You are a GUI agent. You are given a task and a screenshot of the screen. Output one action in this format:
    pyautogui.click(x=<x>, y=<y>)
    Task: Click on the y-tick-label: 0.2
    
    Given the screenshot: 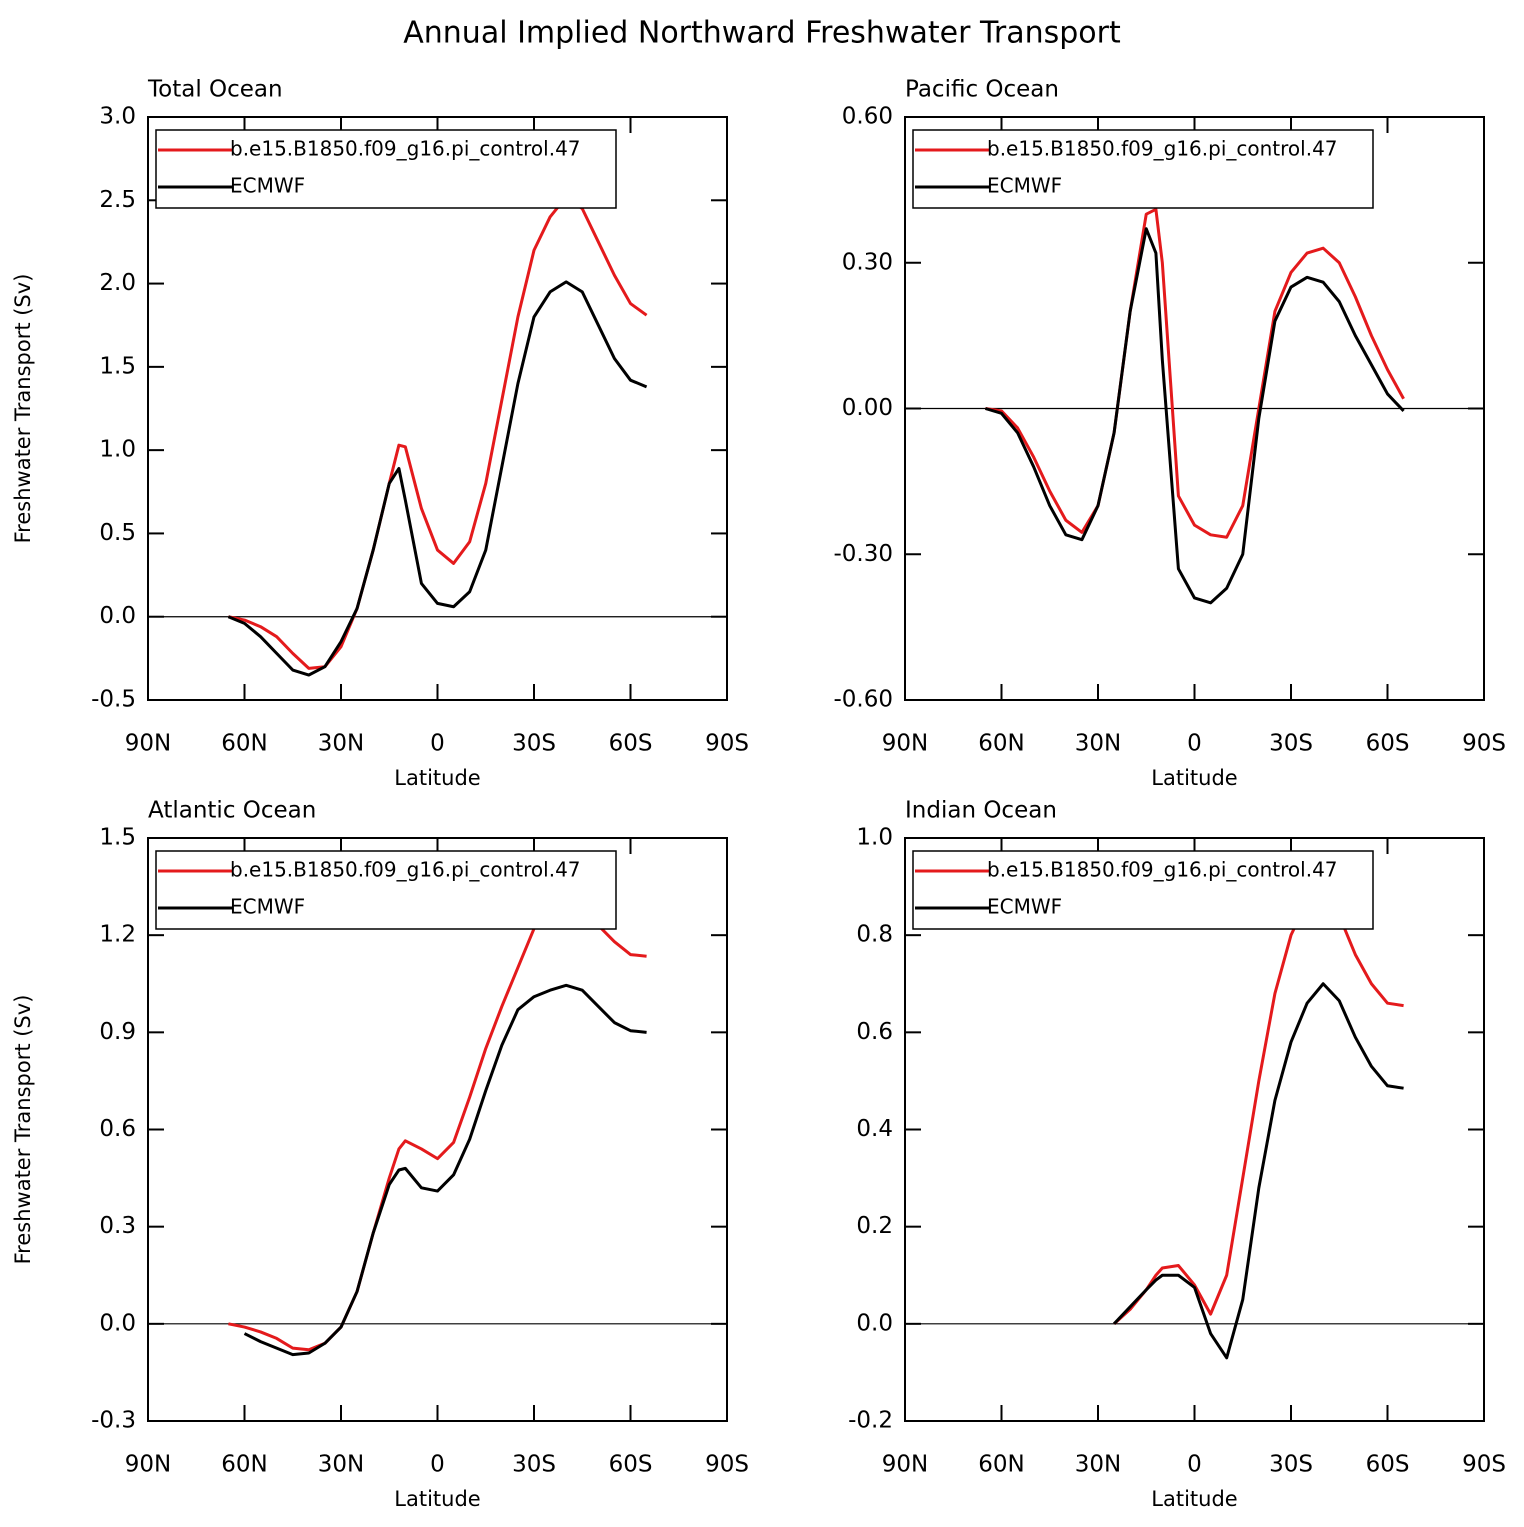 What is the action you would take?
    pyautogui.click(x=874, y=1226)
    